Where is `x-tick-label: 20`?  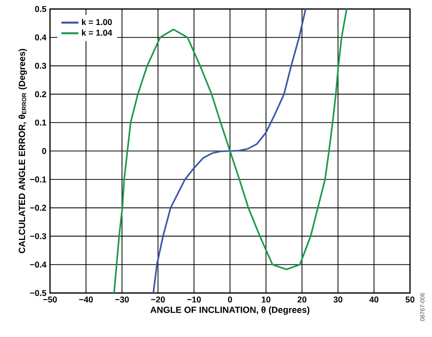
x-tick-label: 20 is located at coordinates (302, 299).